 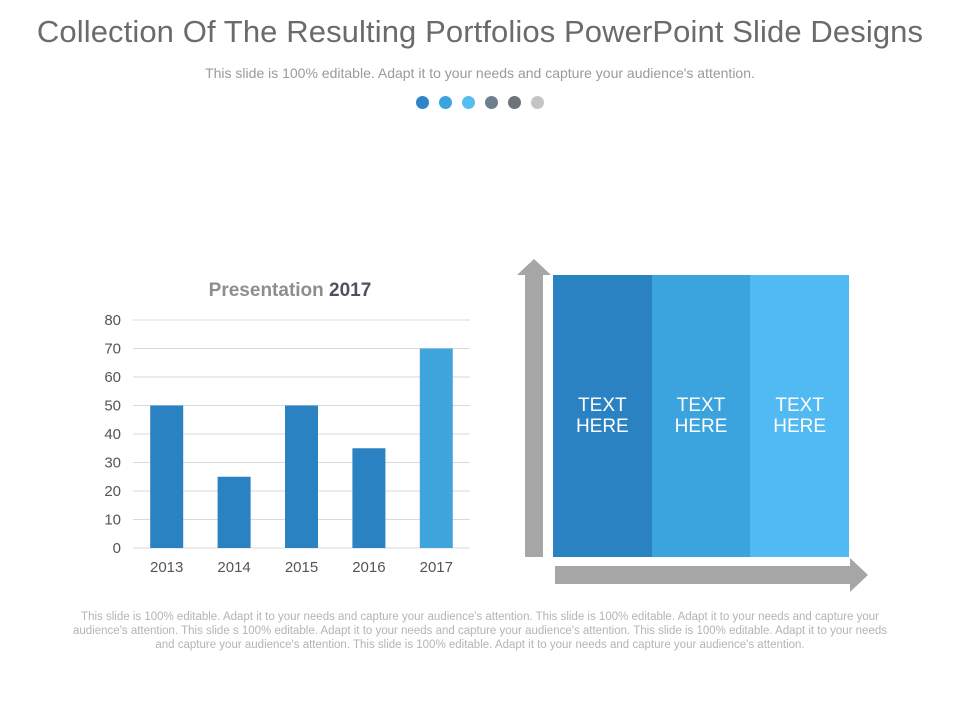 I want to click on x-tick-label: 2015, so click(x=301, y=567).